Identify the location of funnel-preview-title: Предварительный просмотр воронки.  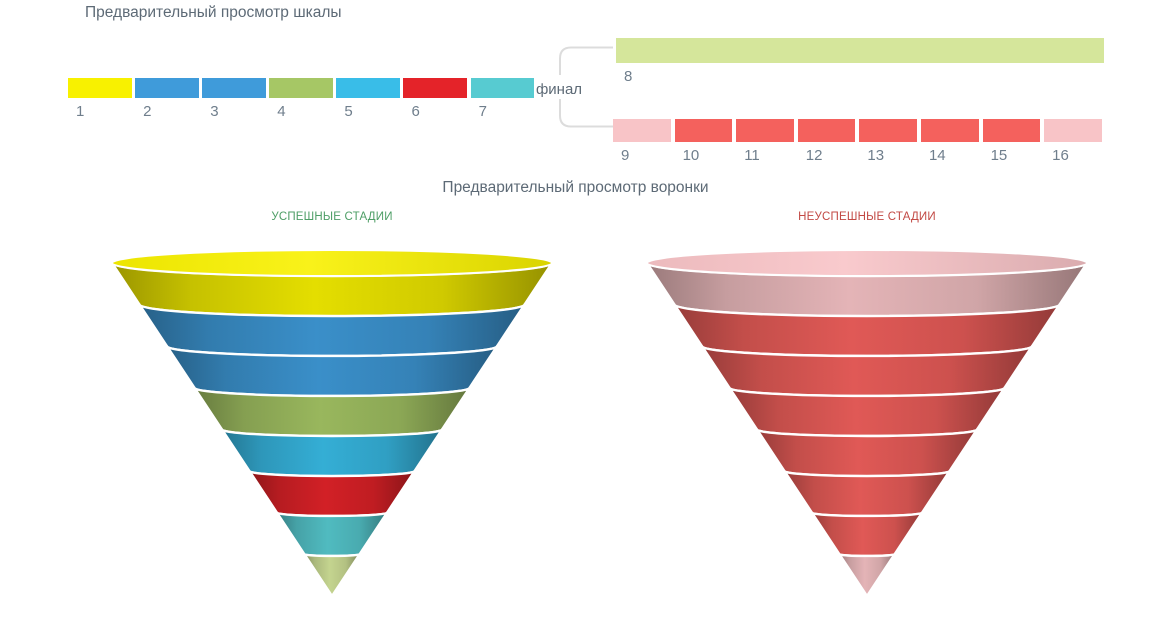
(575, 187).